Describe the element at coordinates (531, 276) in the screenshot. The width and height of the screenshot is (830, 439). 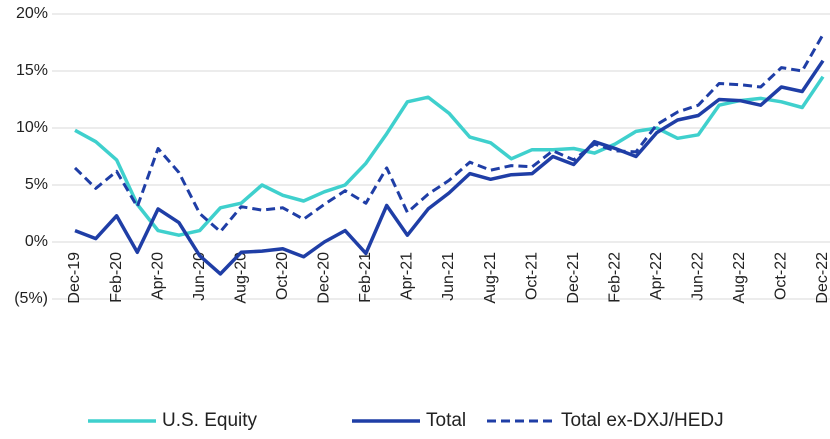
I see `x-tick-label: Oct-21` at that location.